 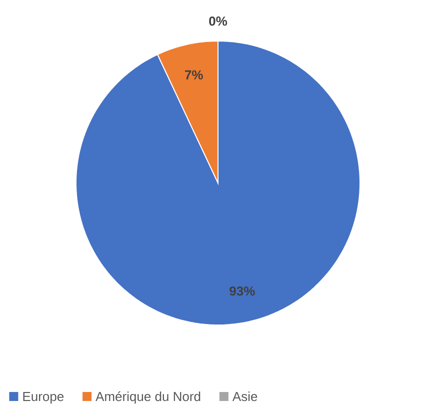 What do you see at coordinates (43, 398) in the screenshot?
I see `legend-label: Europe` at bounding box center [43, 398].